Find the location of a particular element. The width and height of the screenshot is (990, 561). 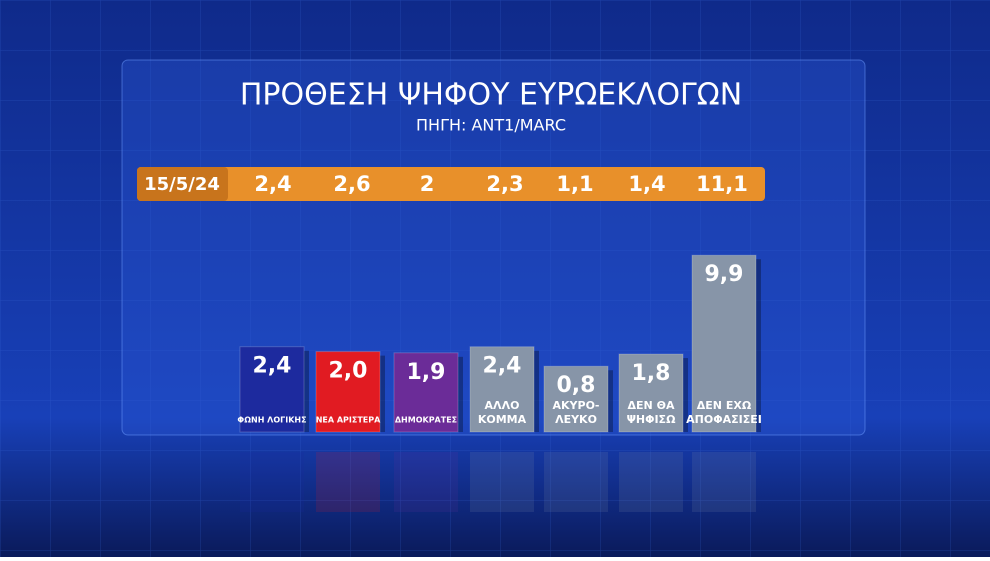

previous-value: 1,1 is located at coordinates (574, 184).